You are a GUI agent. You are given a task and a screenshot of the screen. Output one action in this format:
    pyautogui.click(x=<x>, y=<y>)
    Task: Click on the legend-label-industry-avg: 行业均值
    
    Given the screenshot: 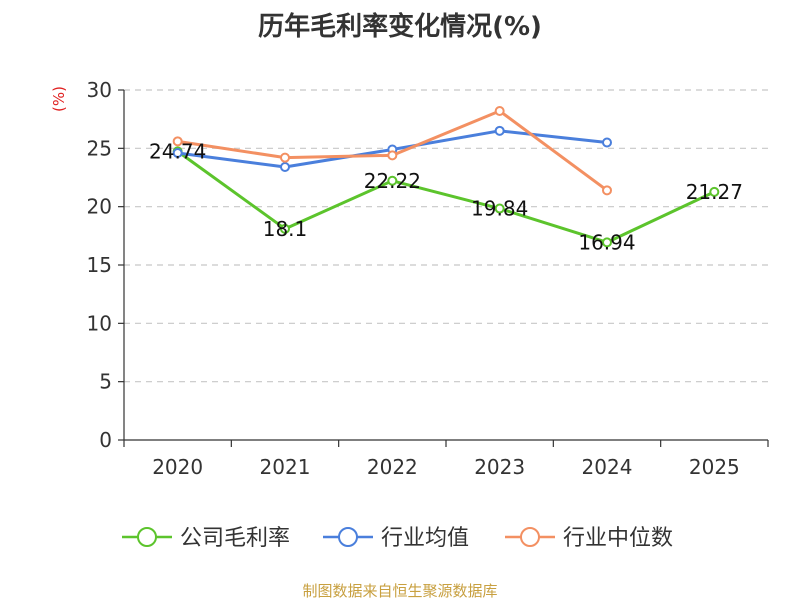 What is the action you would take?
    pyautogui.click(x=425, y=538)
    